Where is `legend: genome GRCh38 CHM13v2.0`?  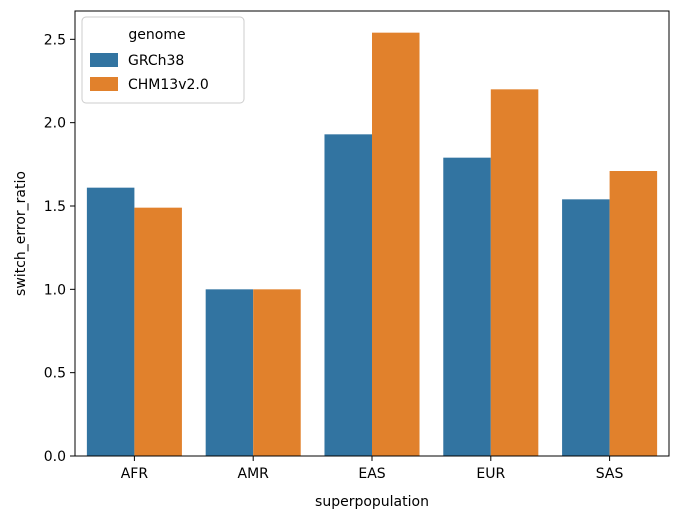 legend: genome GRCh38 CHM13v2.0 is located at coordinates (163, 60).